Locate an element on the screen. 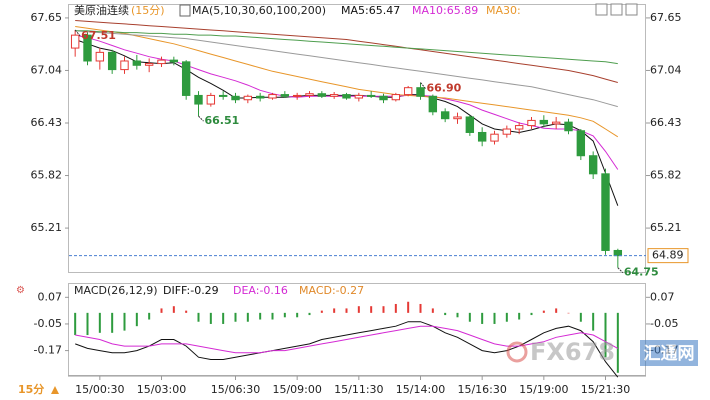 The height and width of the screenshot is (400, 710). y-tick-label: 67.04 is located at coordinates (47, 69).